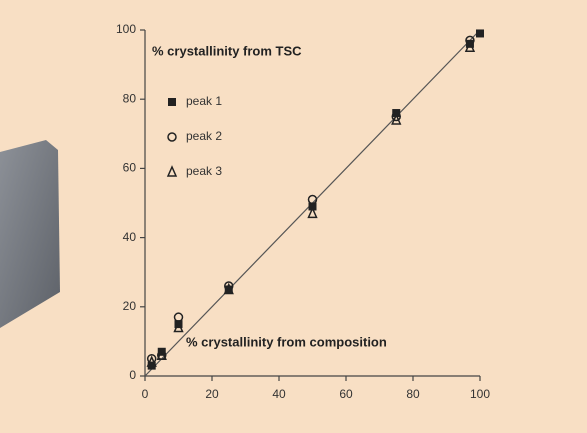 The width and height of the screenshot is (587, 433). What do you see at coordinates (227, 50) in the screenshot?
I see `y-axis-title: % crystallinity from TSC` at bounding box center [227, 50].